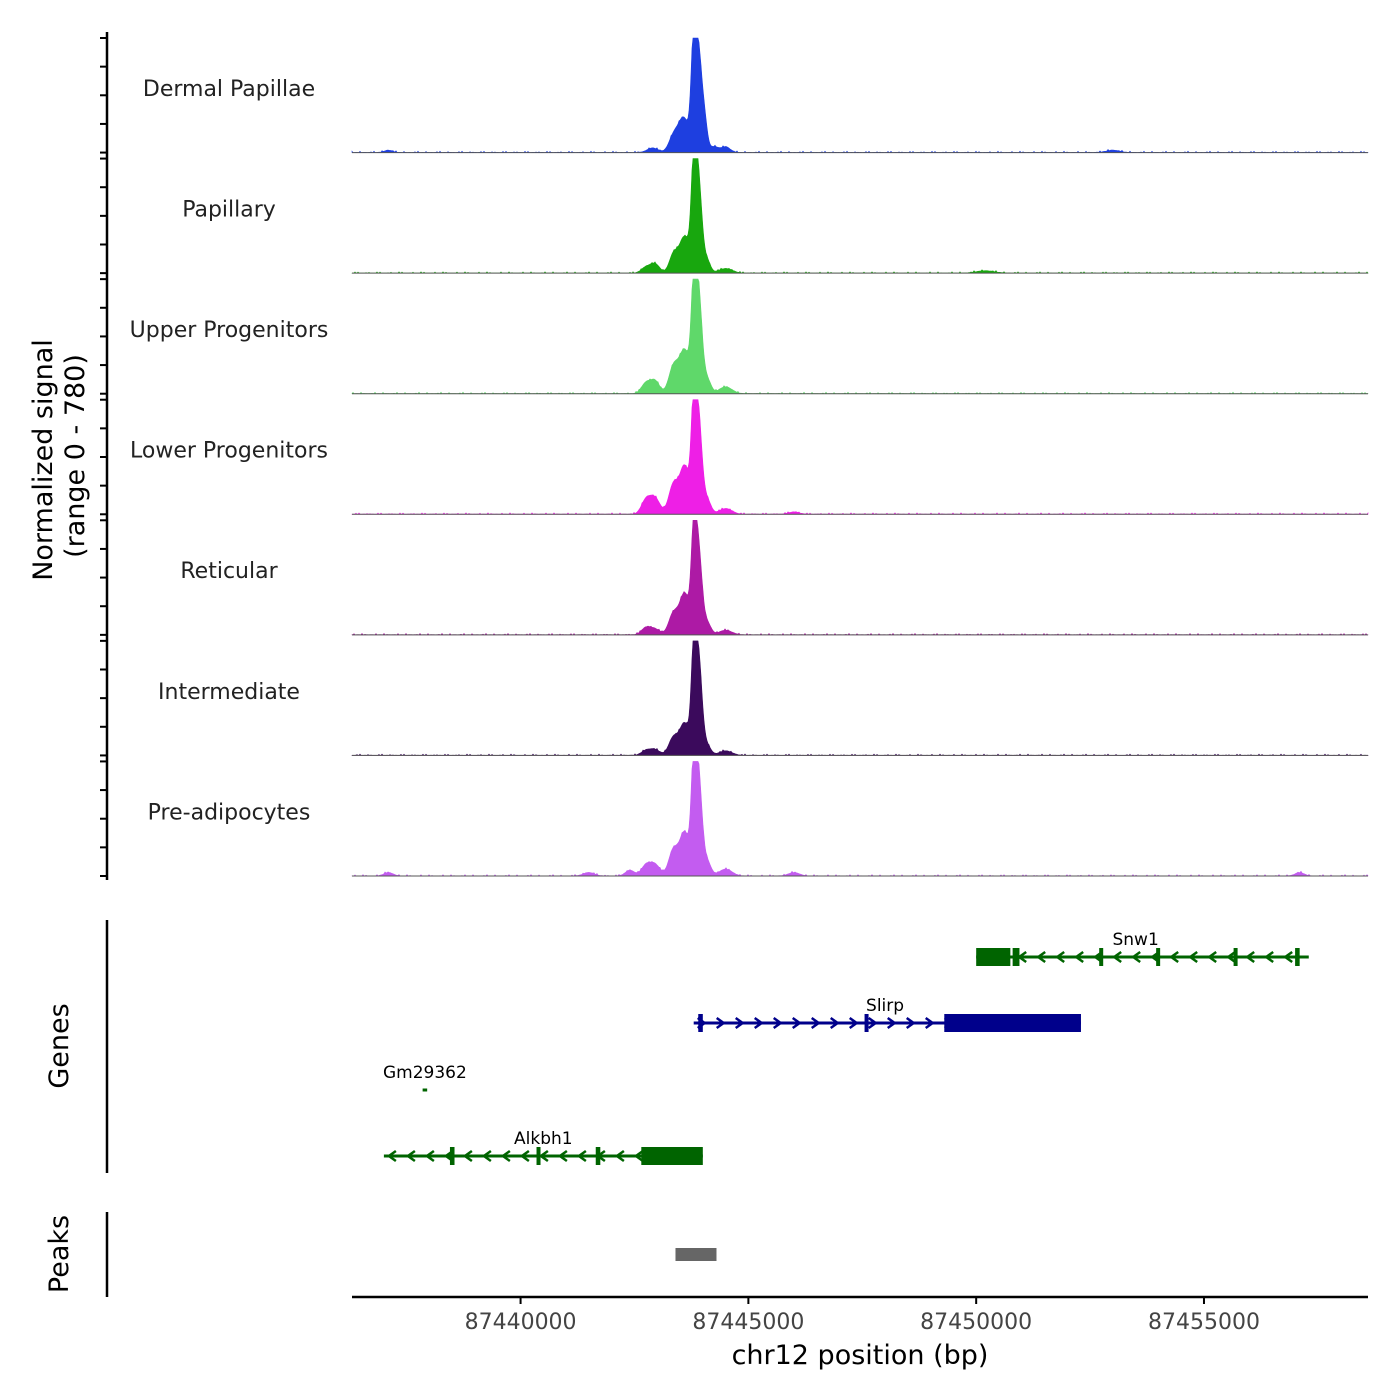 This screenshot has height=1400, width=1400. I want to click on track-pre-adipocytes: Pre-adipocytes, so click(758, 819).